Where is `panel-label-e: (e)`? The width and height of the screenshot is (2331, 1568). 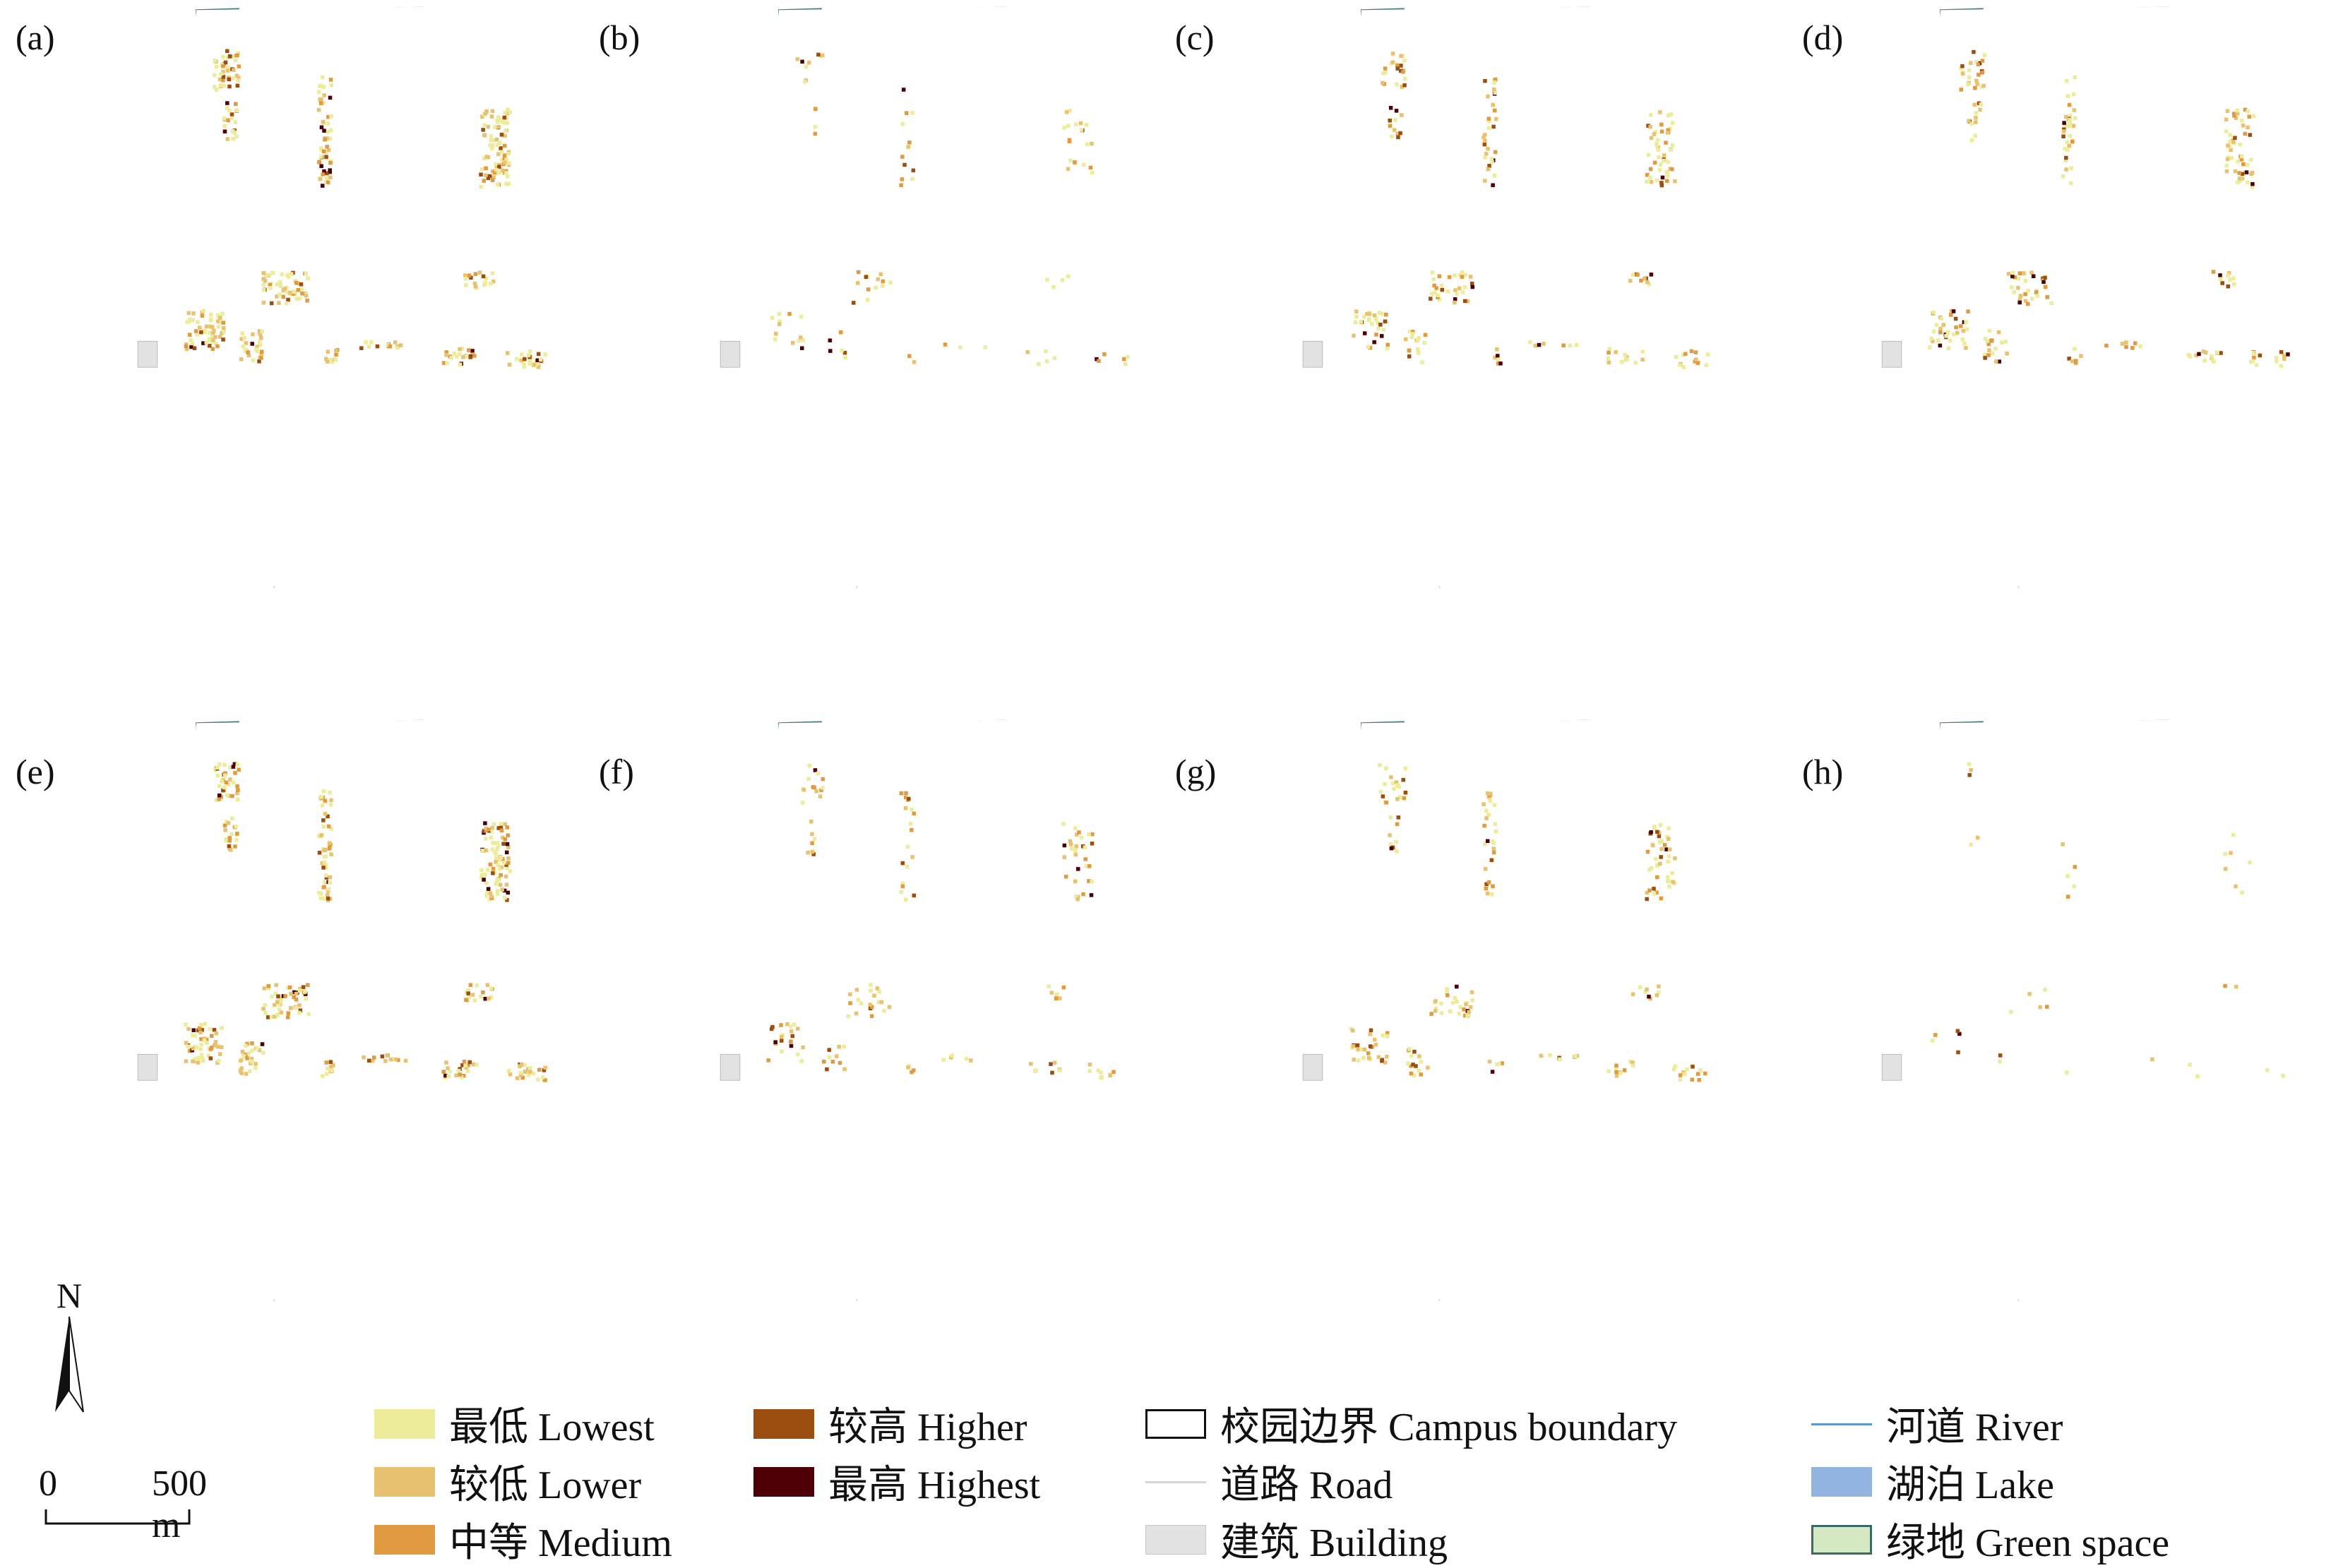
panel-label-e: (e) is located at coordinates (35, 771).